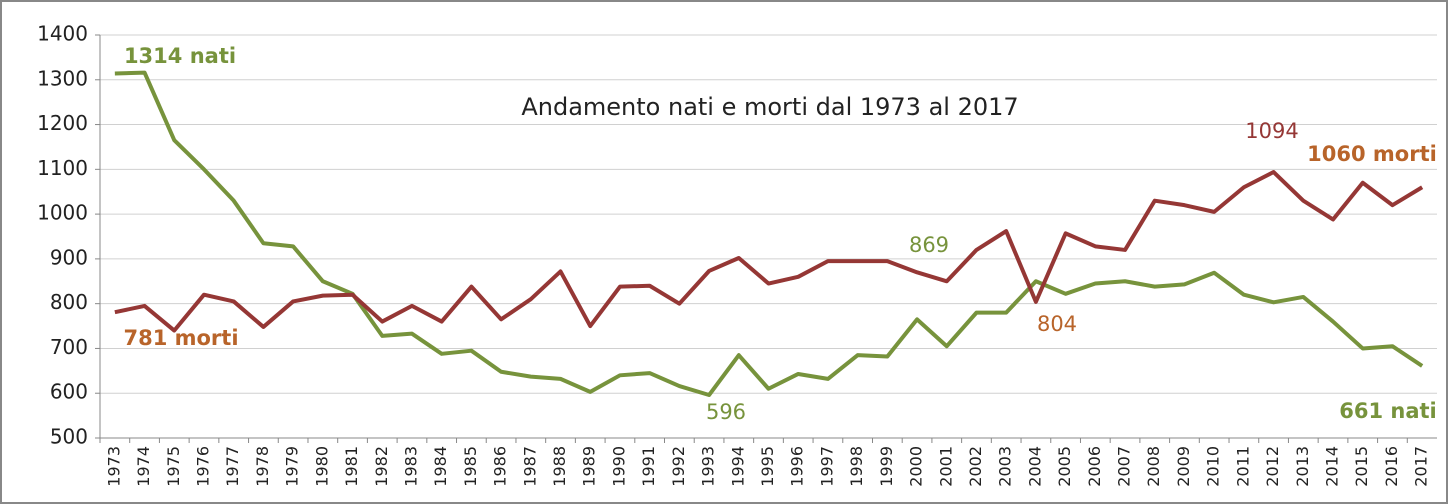  I want to click on x-tick-label: 2010, so click(1213, 466).